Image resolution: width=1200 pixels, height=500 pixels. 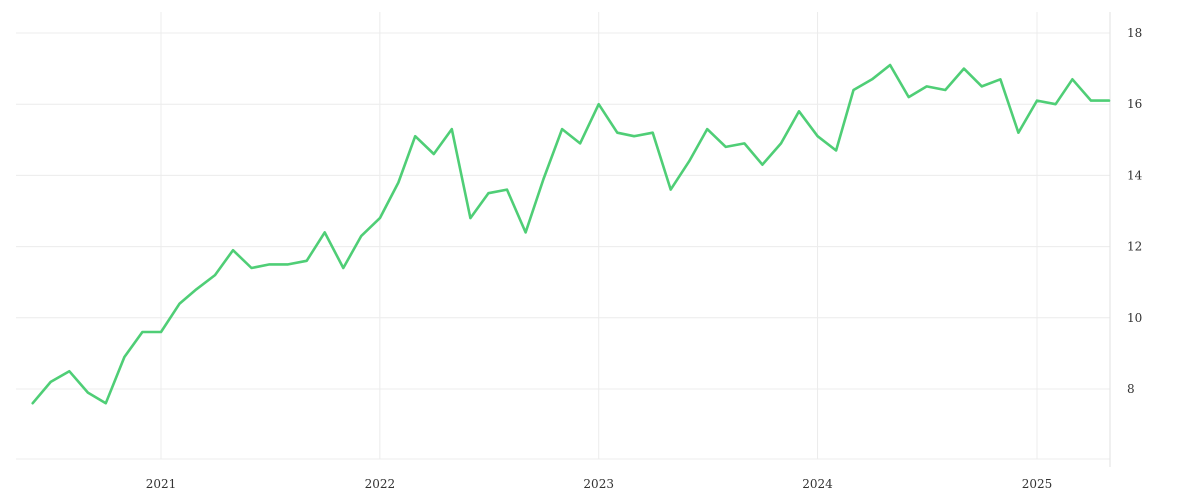 What do you see at coordinates (1134, 247) in the screenshot?
I see `y-tick-label-12: 12` at bounding box center [1134, 247].